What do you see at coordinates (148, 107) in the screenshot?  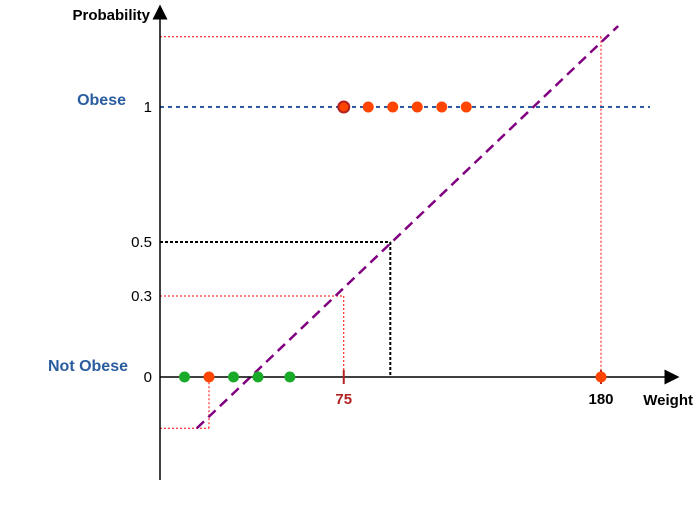 I see `y-tick-label-1: 1` at bounding box center [148, 107].